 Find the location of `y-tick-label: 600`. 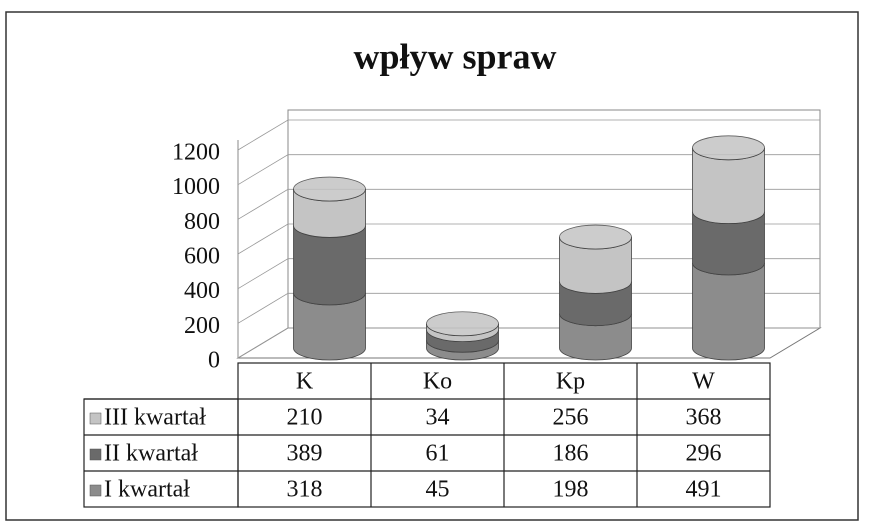

y-tick-label: 600 is located at coordinates (202, 257).